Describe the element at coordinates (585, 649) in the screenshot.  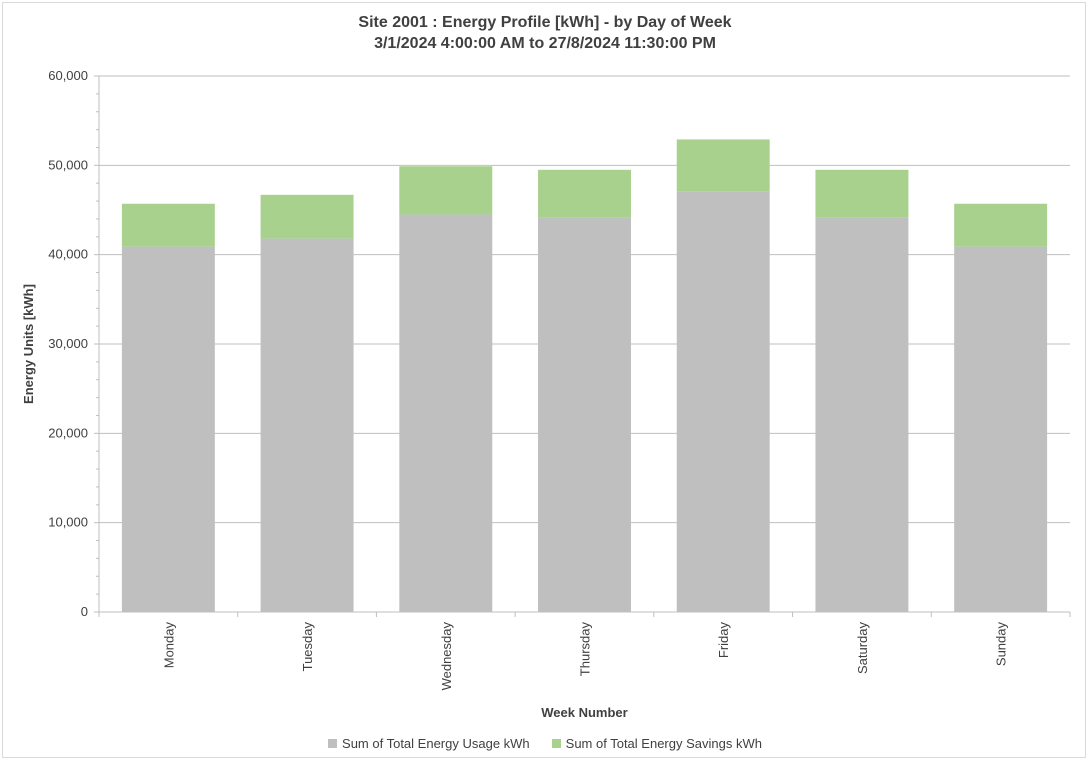
I see `x-tick-label: Thursday` at that location.